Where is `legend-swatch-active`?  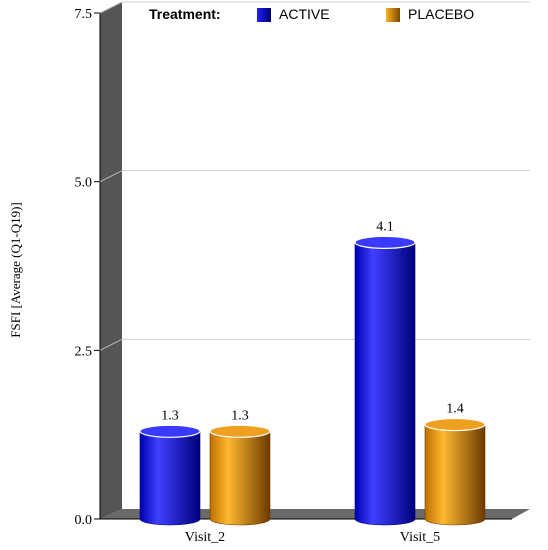
legend-swatch-active is located at coordinates (264, 15).